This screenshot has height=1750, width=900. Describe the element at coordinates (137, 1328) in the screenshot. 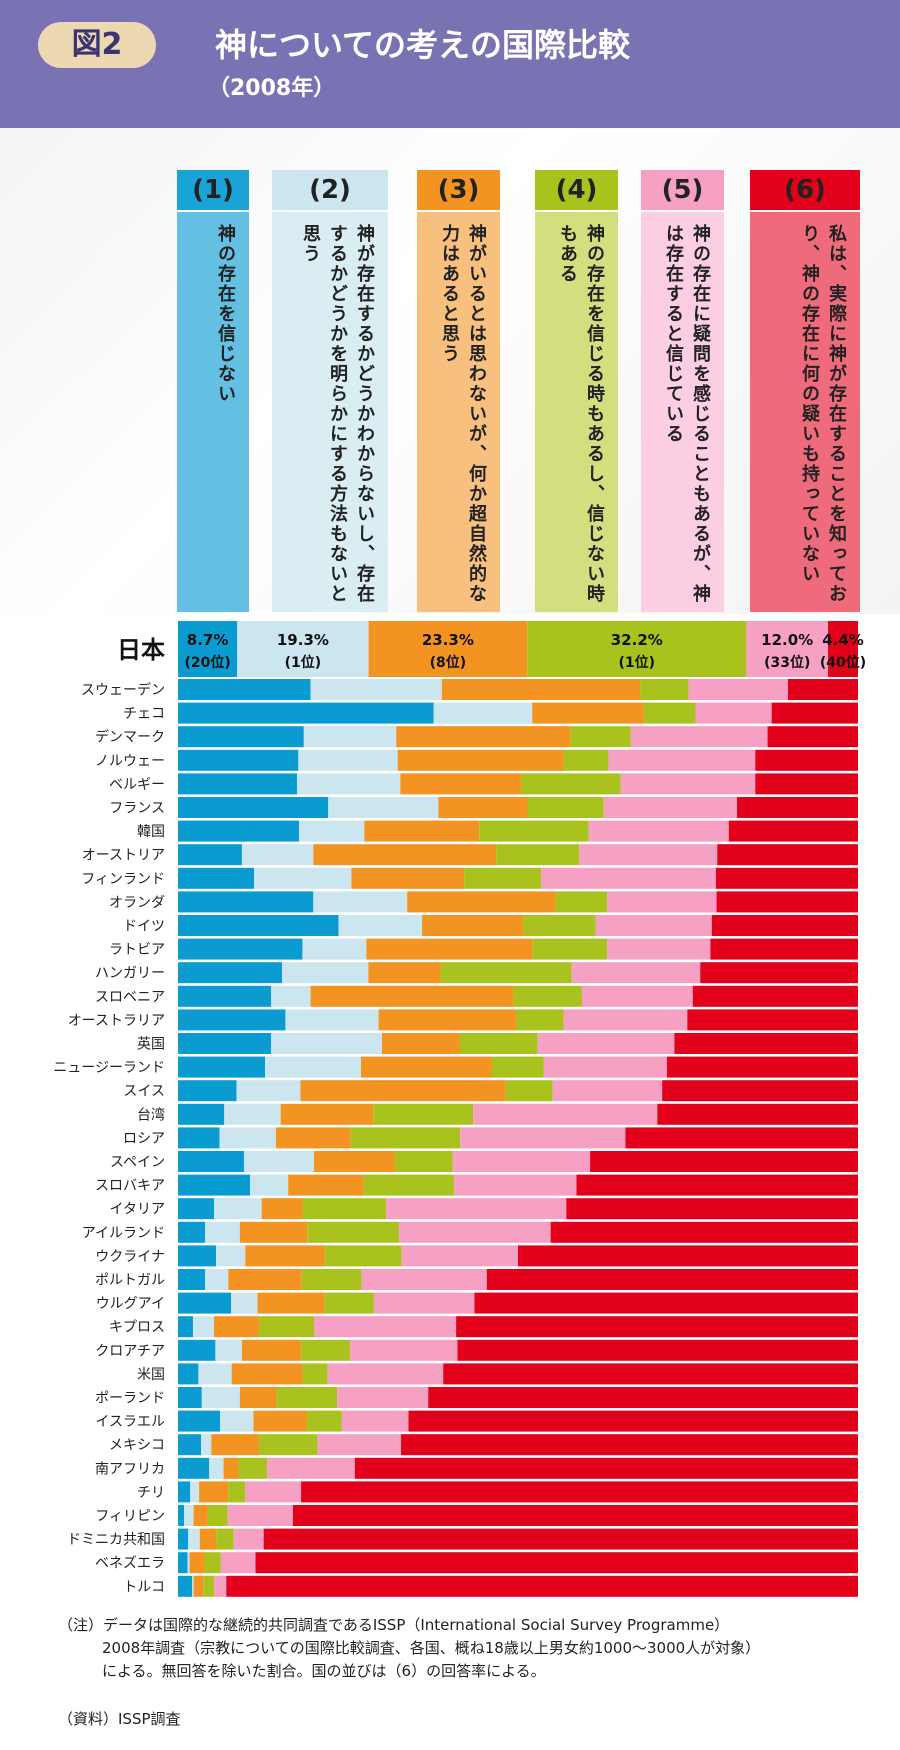

I see `country-label: キプロス` at that location.